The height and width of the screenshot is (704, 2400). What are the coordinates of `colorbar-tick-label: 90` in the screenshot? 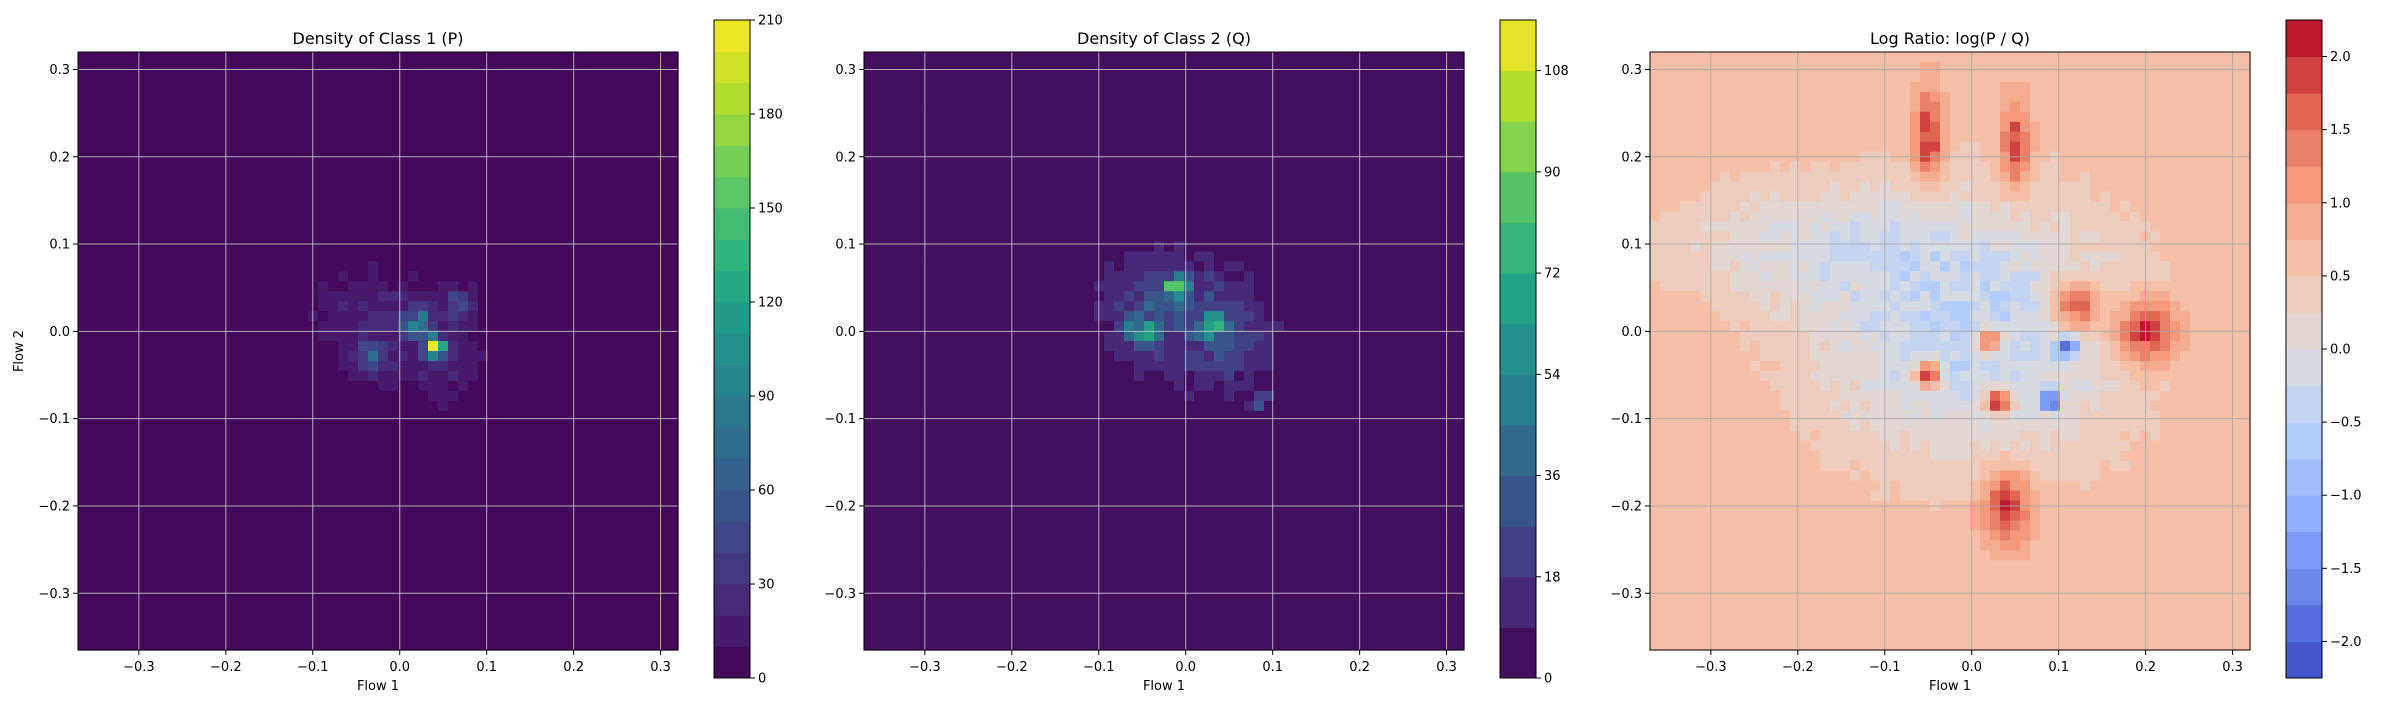 It's located at (766, 397).